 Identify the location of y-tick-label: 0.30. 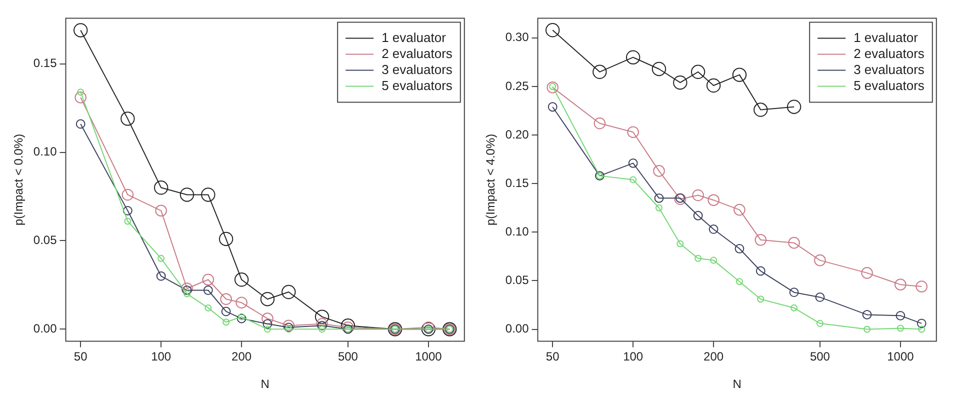
(517, 37).